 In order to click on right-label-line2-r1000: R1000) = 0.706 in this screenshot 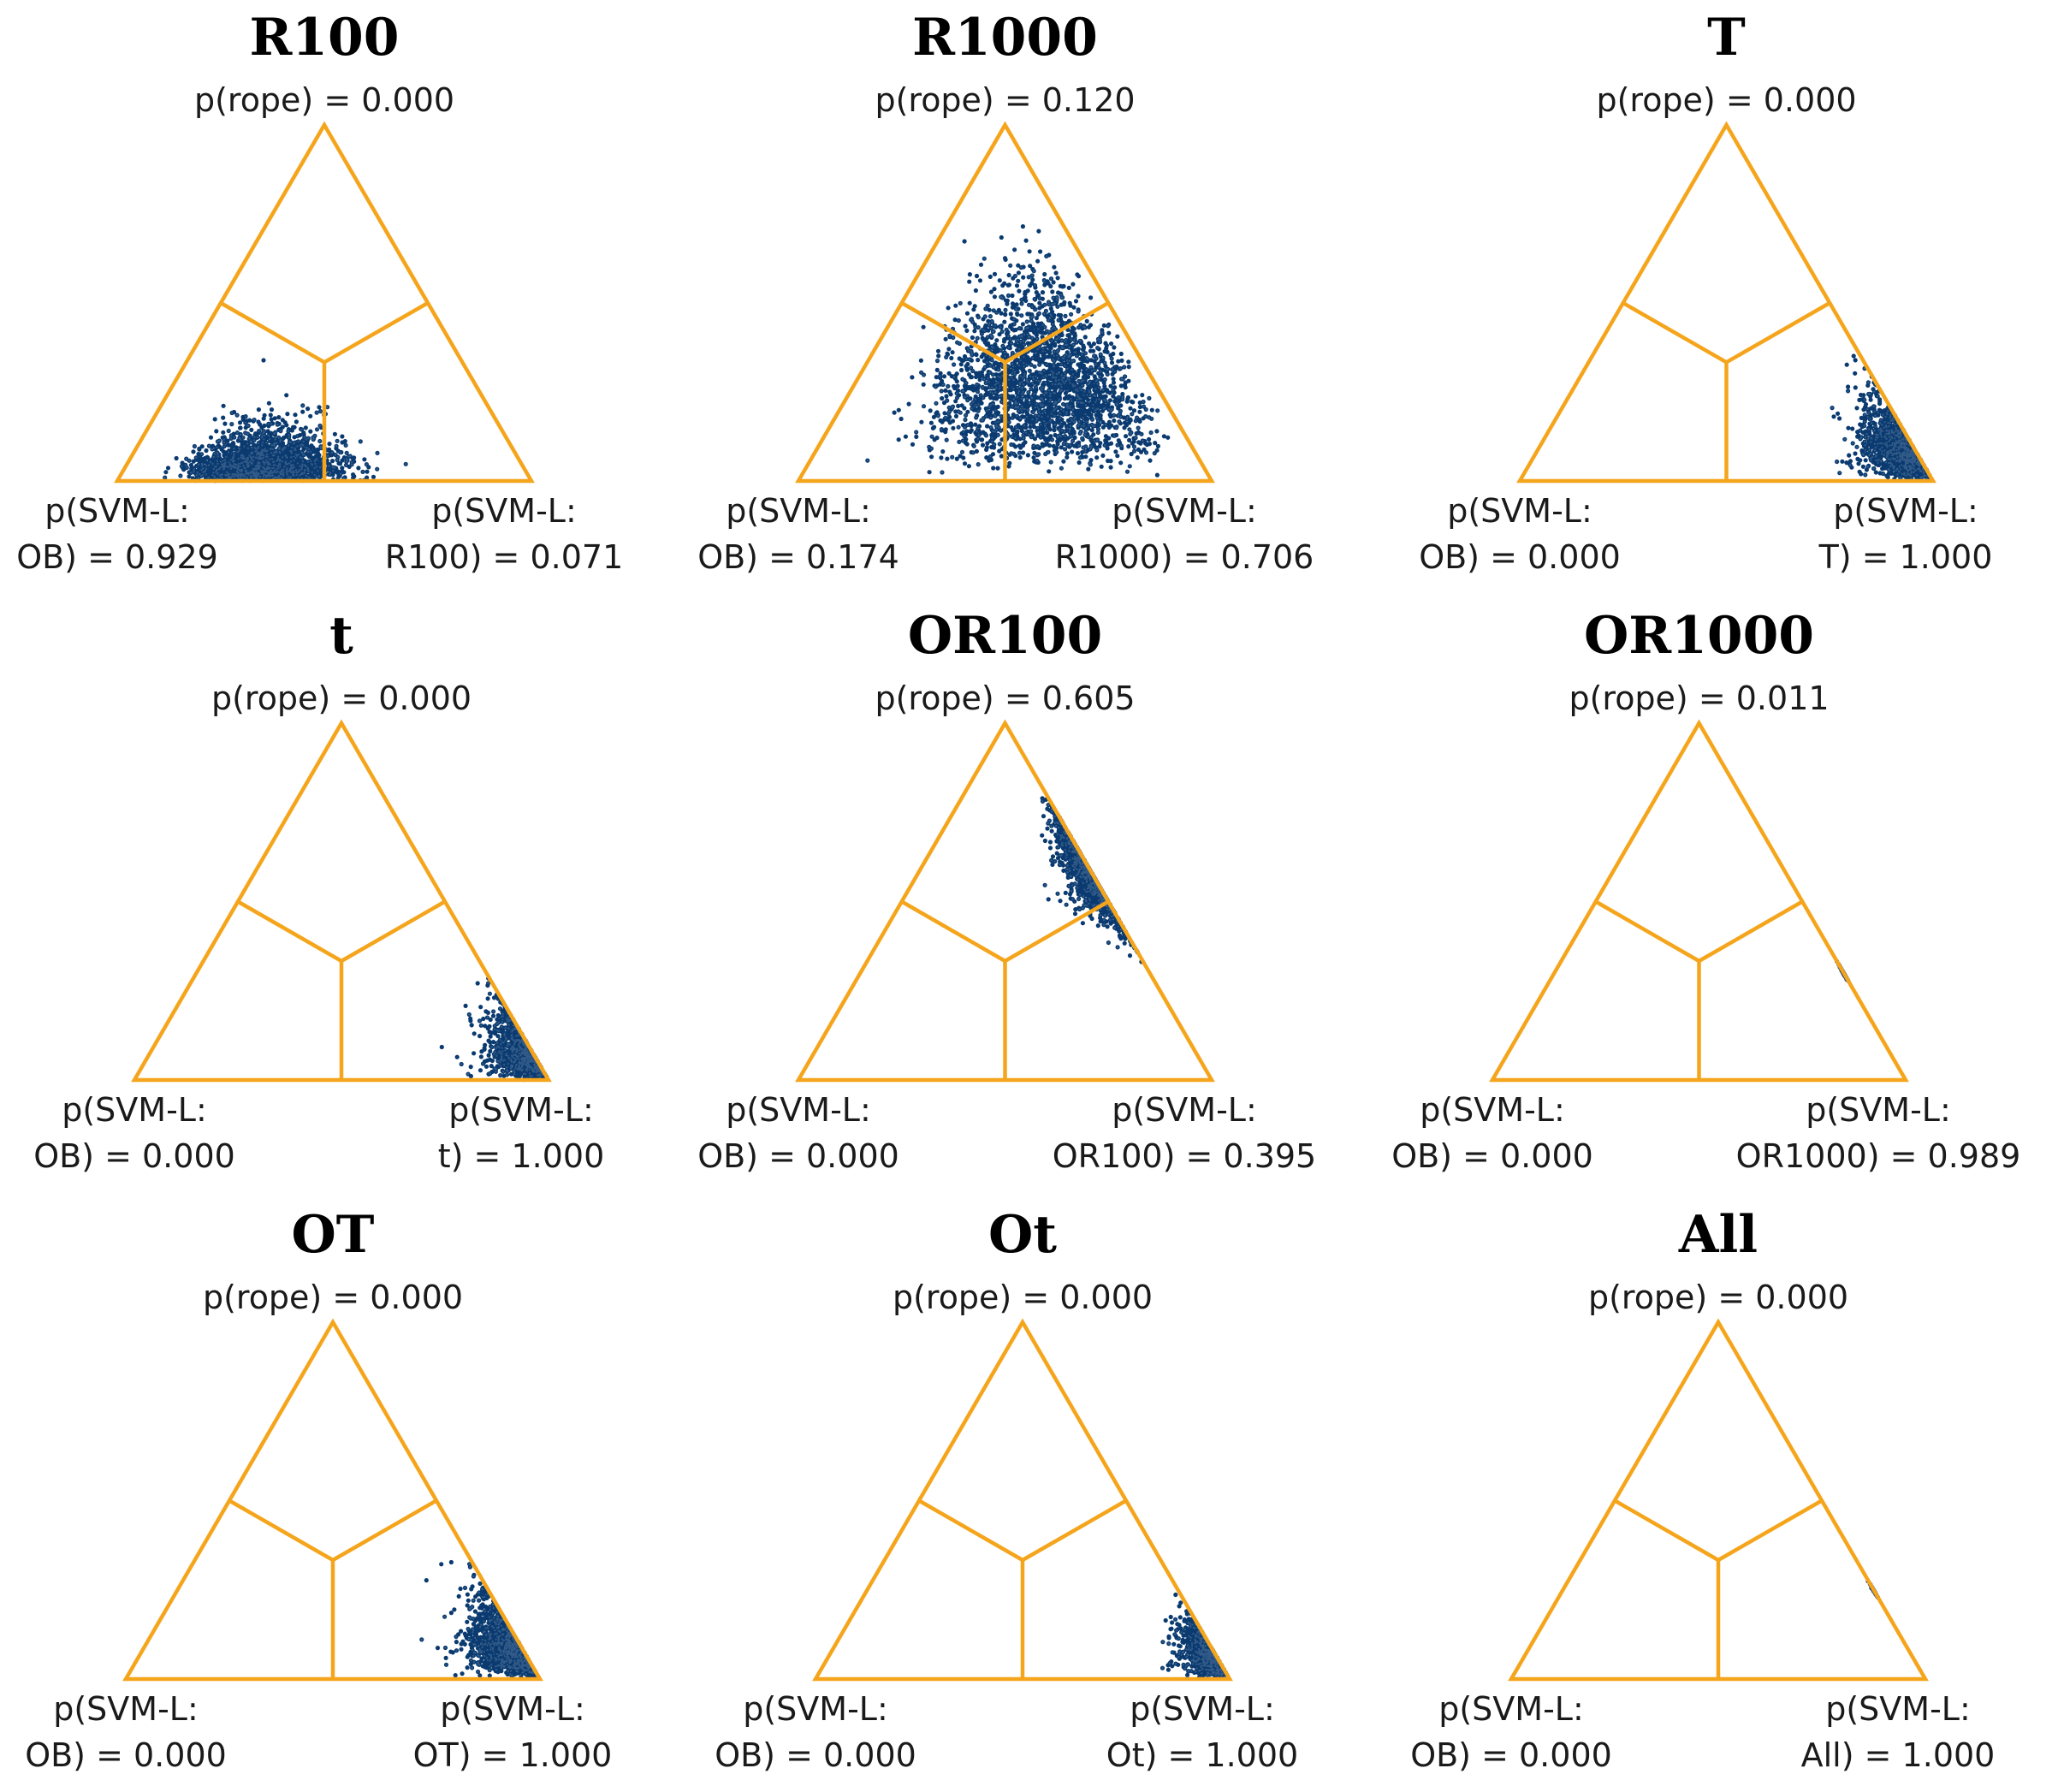, I will do `click(1184, 557)`.